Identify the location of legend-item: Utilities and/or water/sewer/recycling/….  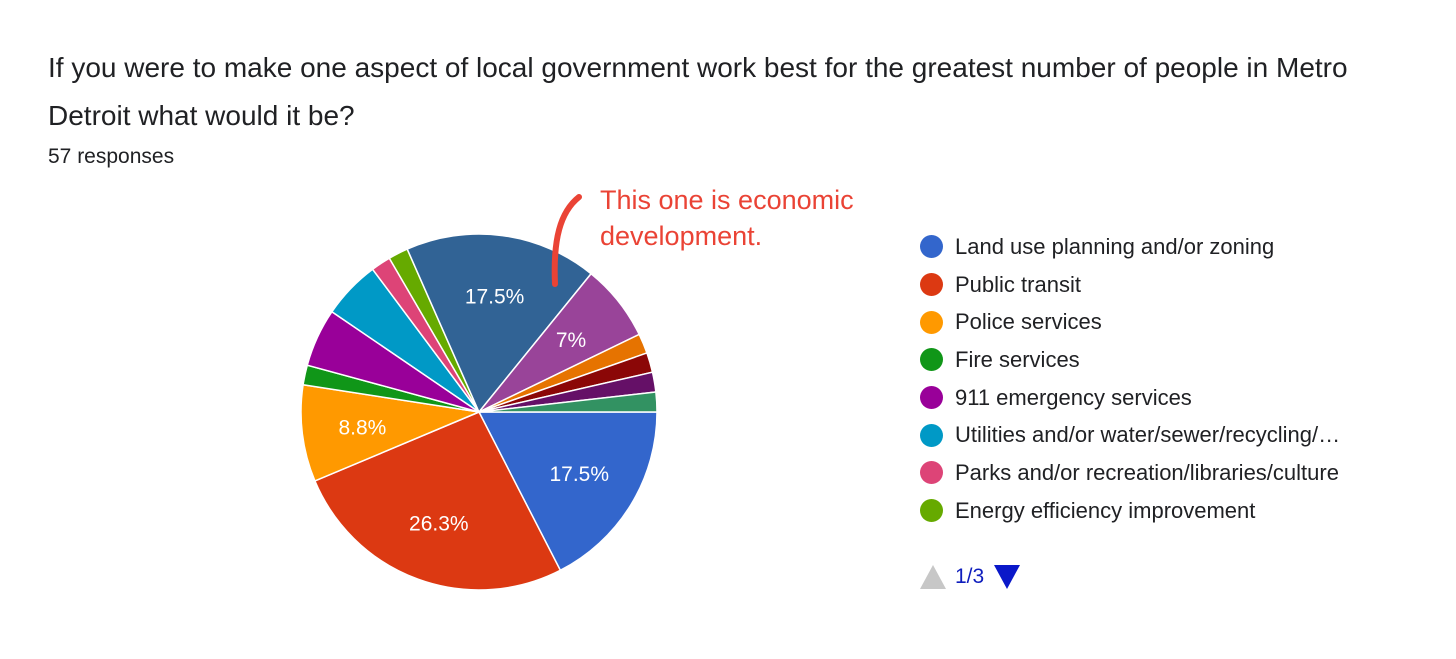
(1130, 435).